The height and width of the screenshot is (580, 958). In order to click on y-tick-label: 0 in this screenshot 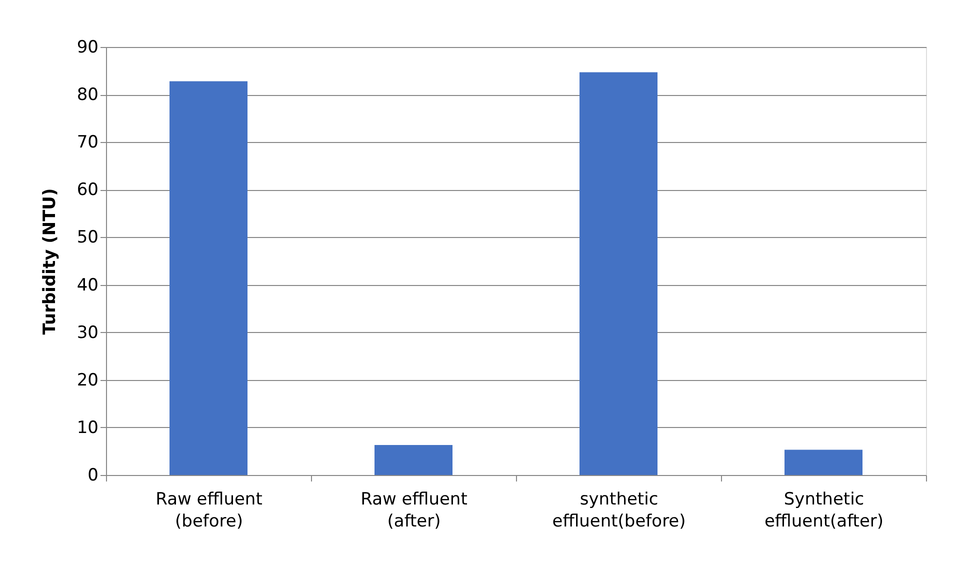, I will do `click(93, 476)`.